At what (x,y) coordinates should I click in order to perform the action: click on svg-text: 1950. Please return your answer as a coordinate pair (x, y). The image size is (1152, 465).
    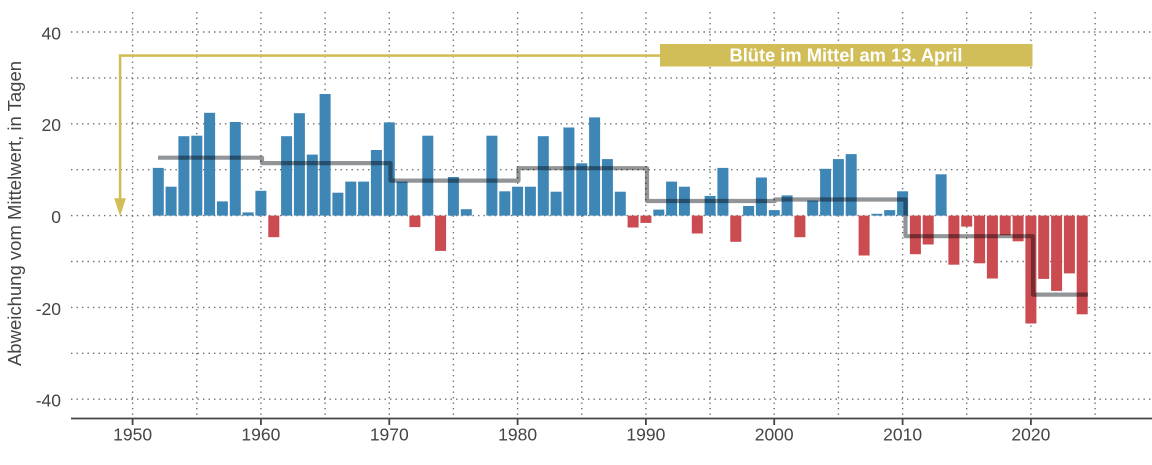
    Looking at the image, I should click on (132, 434).